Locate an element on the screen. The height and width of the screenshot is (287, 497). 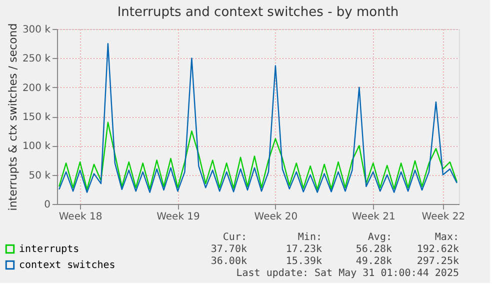
y-tick-label: 50 k is located at coordinates (39, 176).